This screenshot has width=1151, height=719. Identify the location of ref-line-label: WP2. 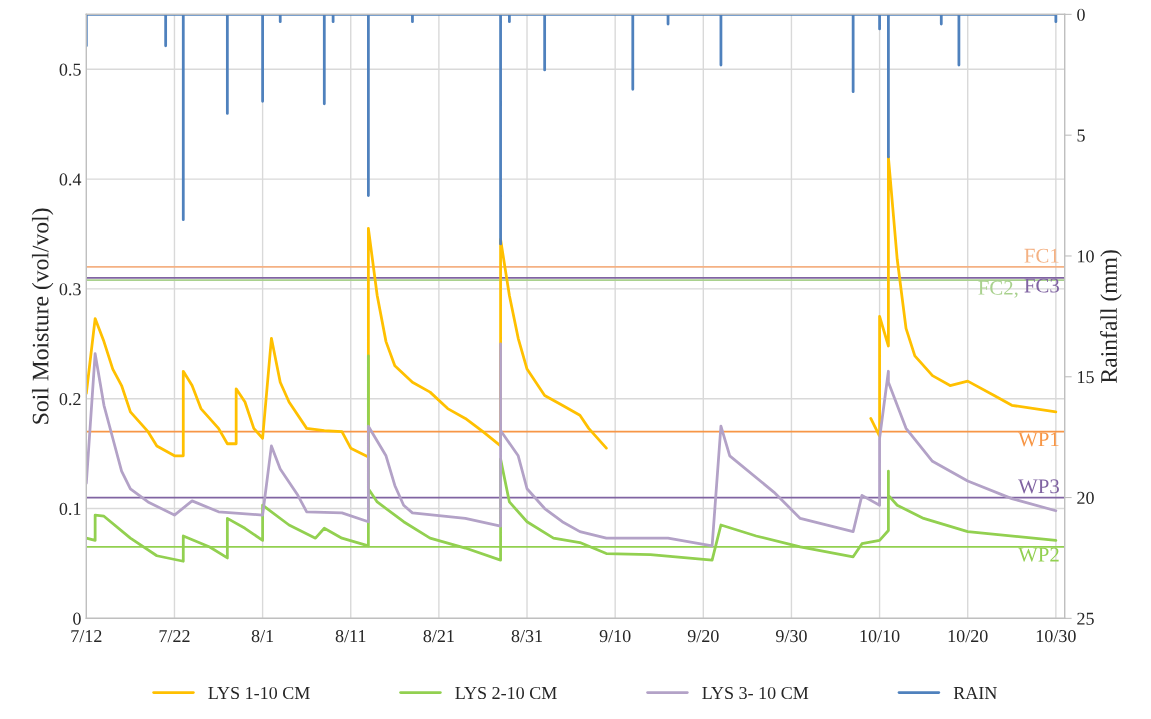
(1038, 554).